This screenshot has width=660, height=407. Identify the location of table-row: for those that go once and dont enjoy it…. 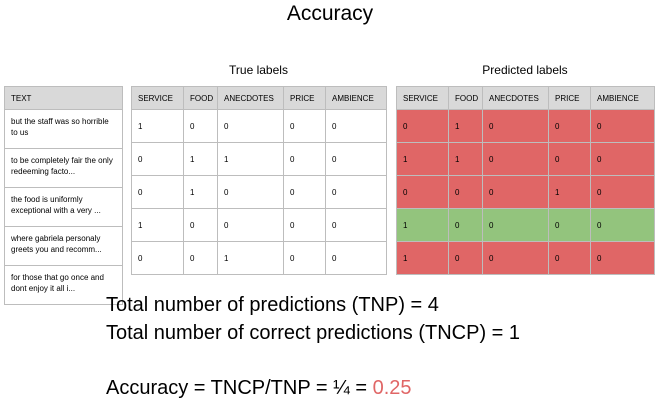
(63, 285).